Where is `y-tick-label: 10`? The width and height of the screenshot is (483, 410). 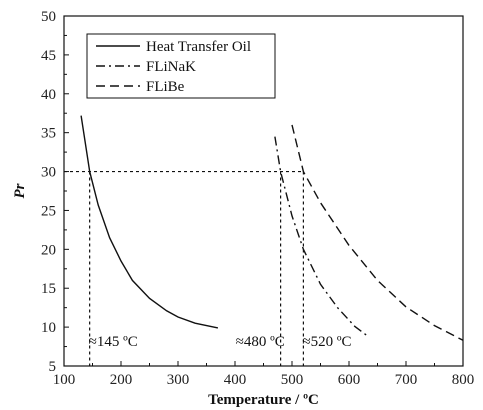 y-tick-label: 10 is located at coordinates (48, 328).